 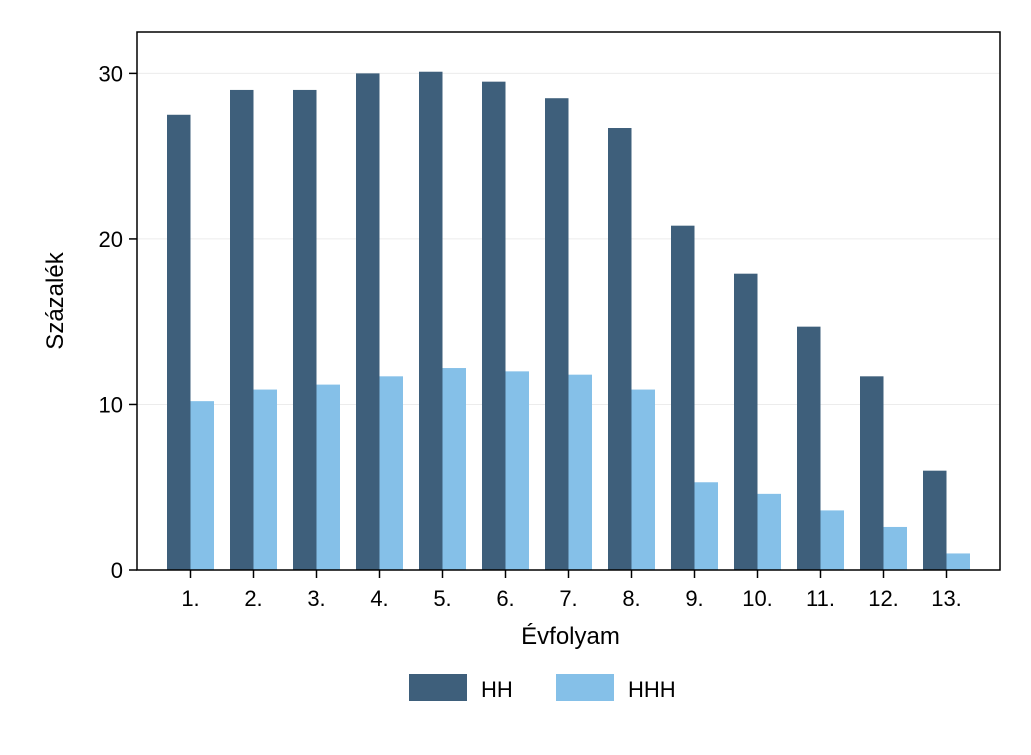 What do you see at coordinates (497, 689) in the screenshot?
I see `legend-label-hh: HH` at bounding box center [497, 689].